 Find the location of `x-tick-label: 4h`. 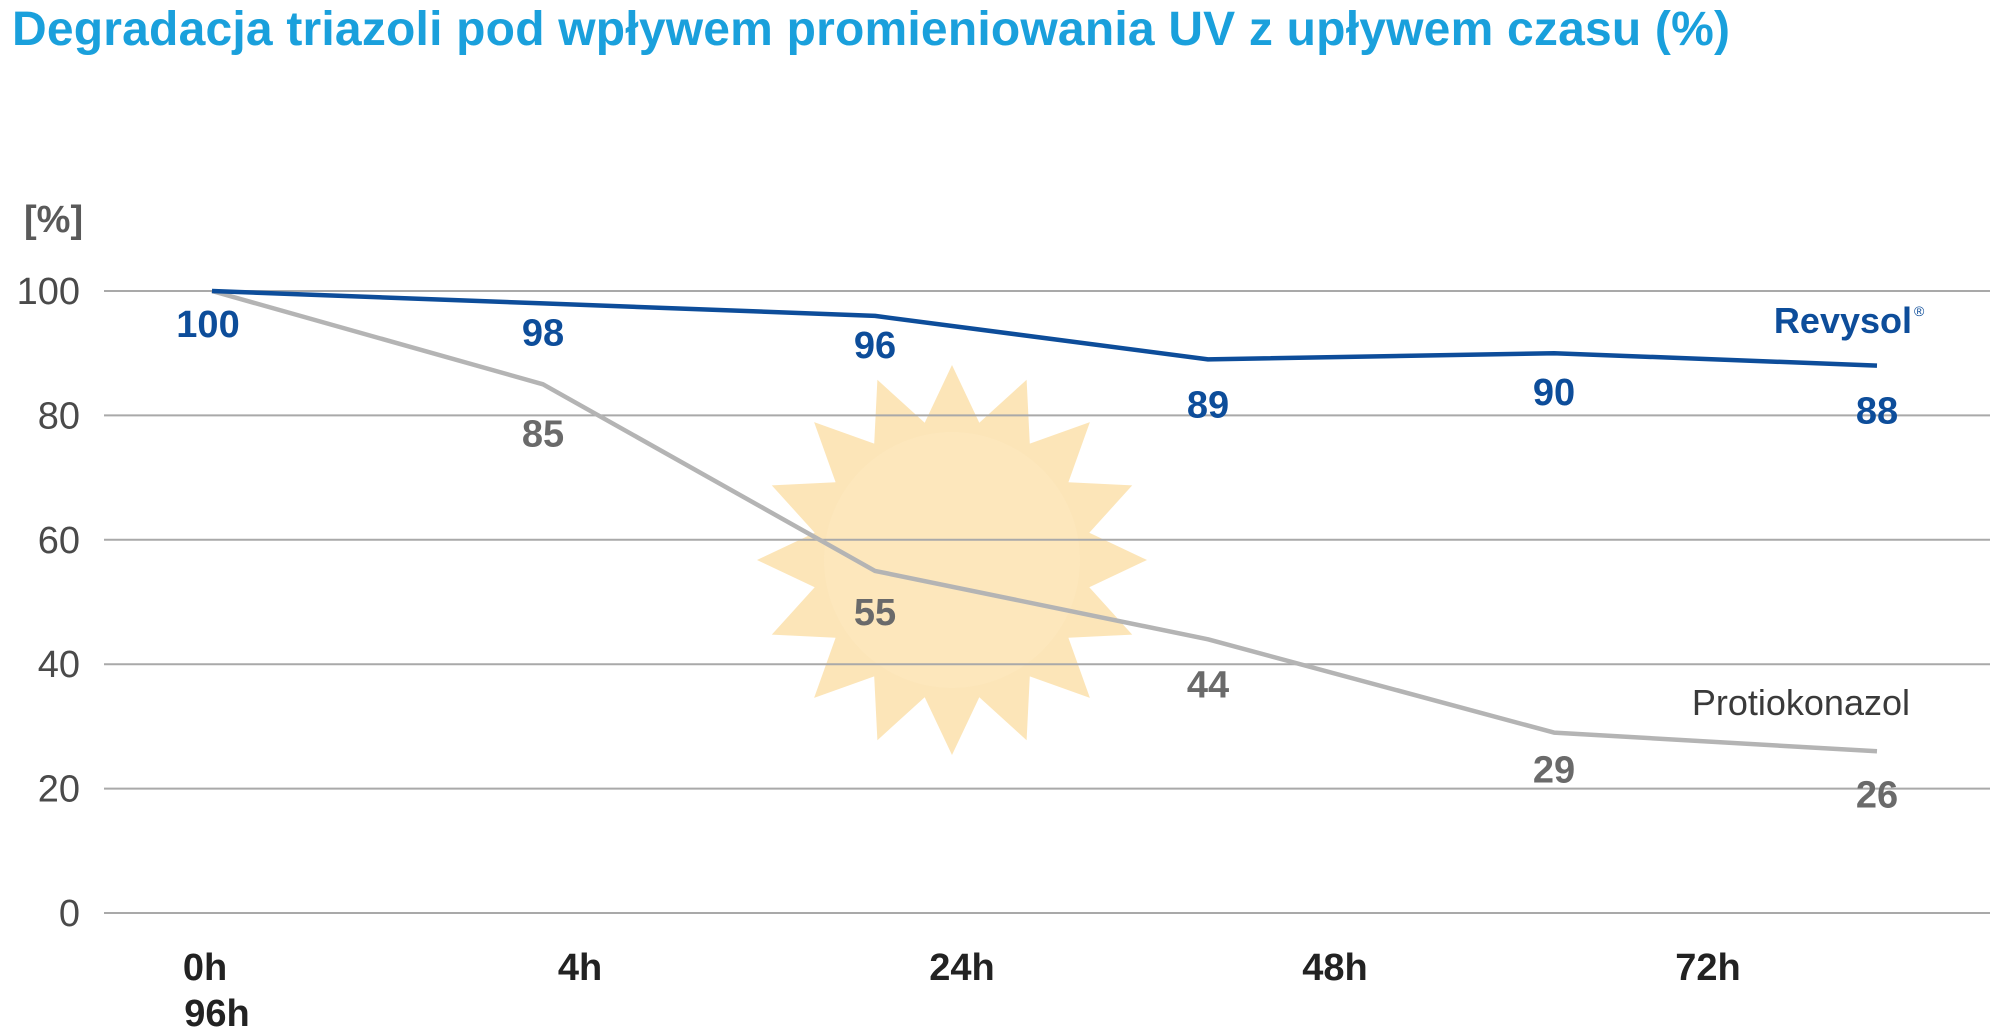

x-tick-label: 4h is located at coordinates (580, 968).